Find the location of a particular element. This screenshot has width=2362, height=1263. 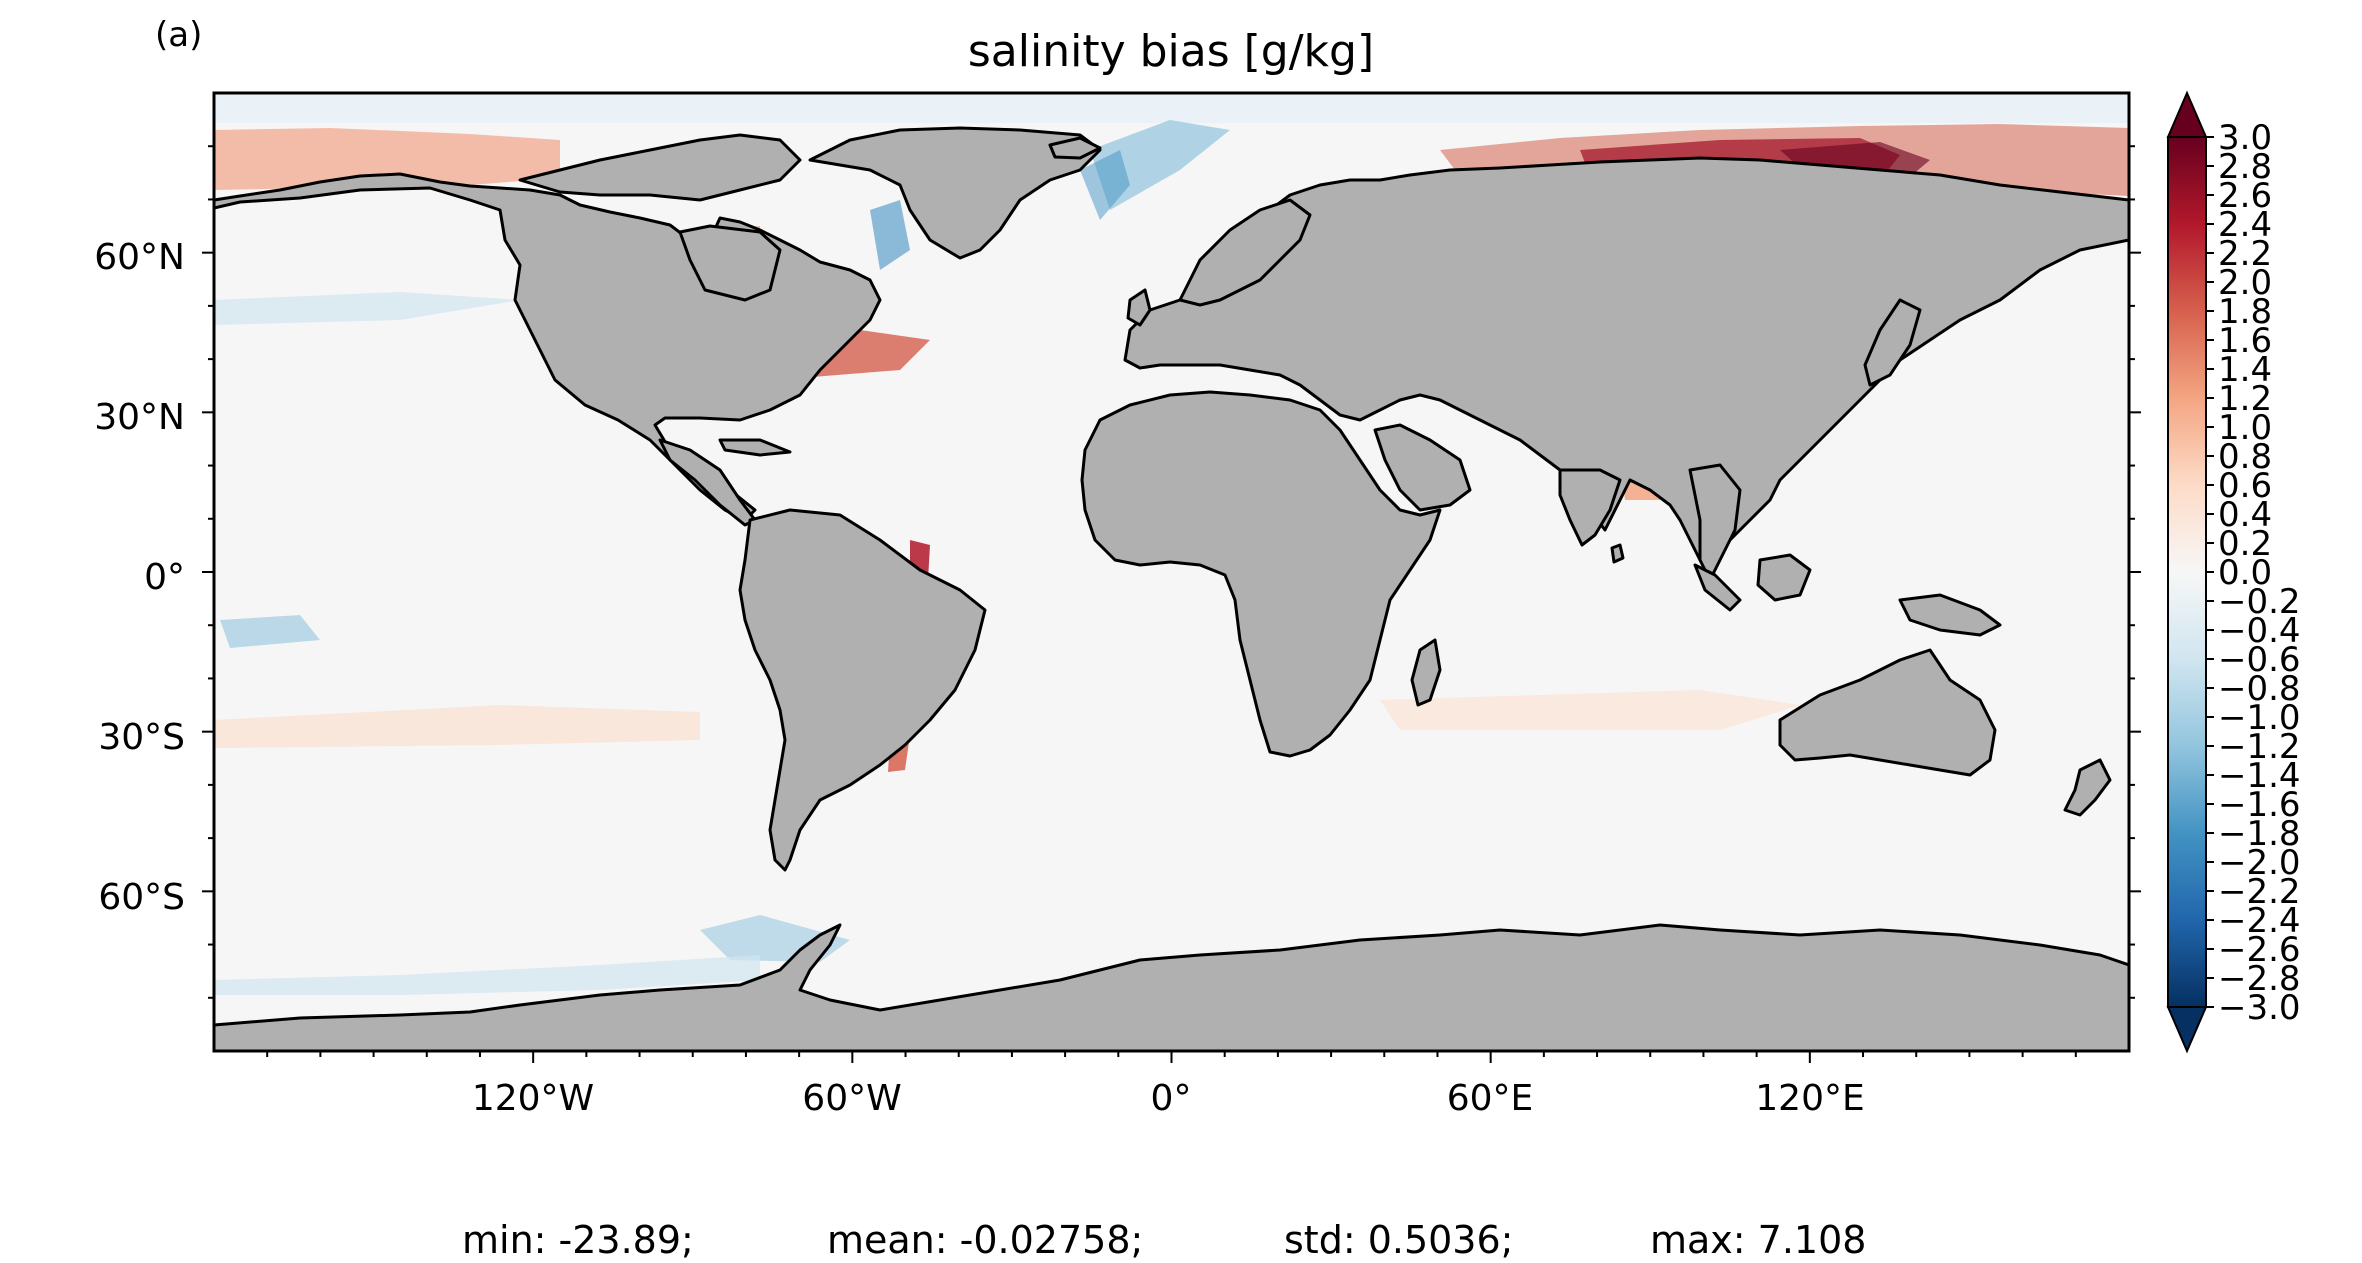

land-africa is located at coordinates (1261, 574).